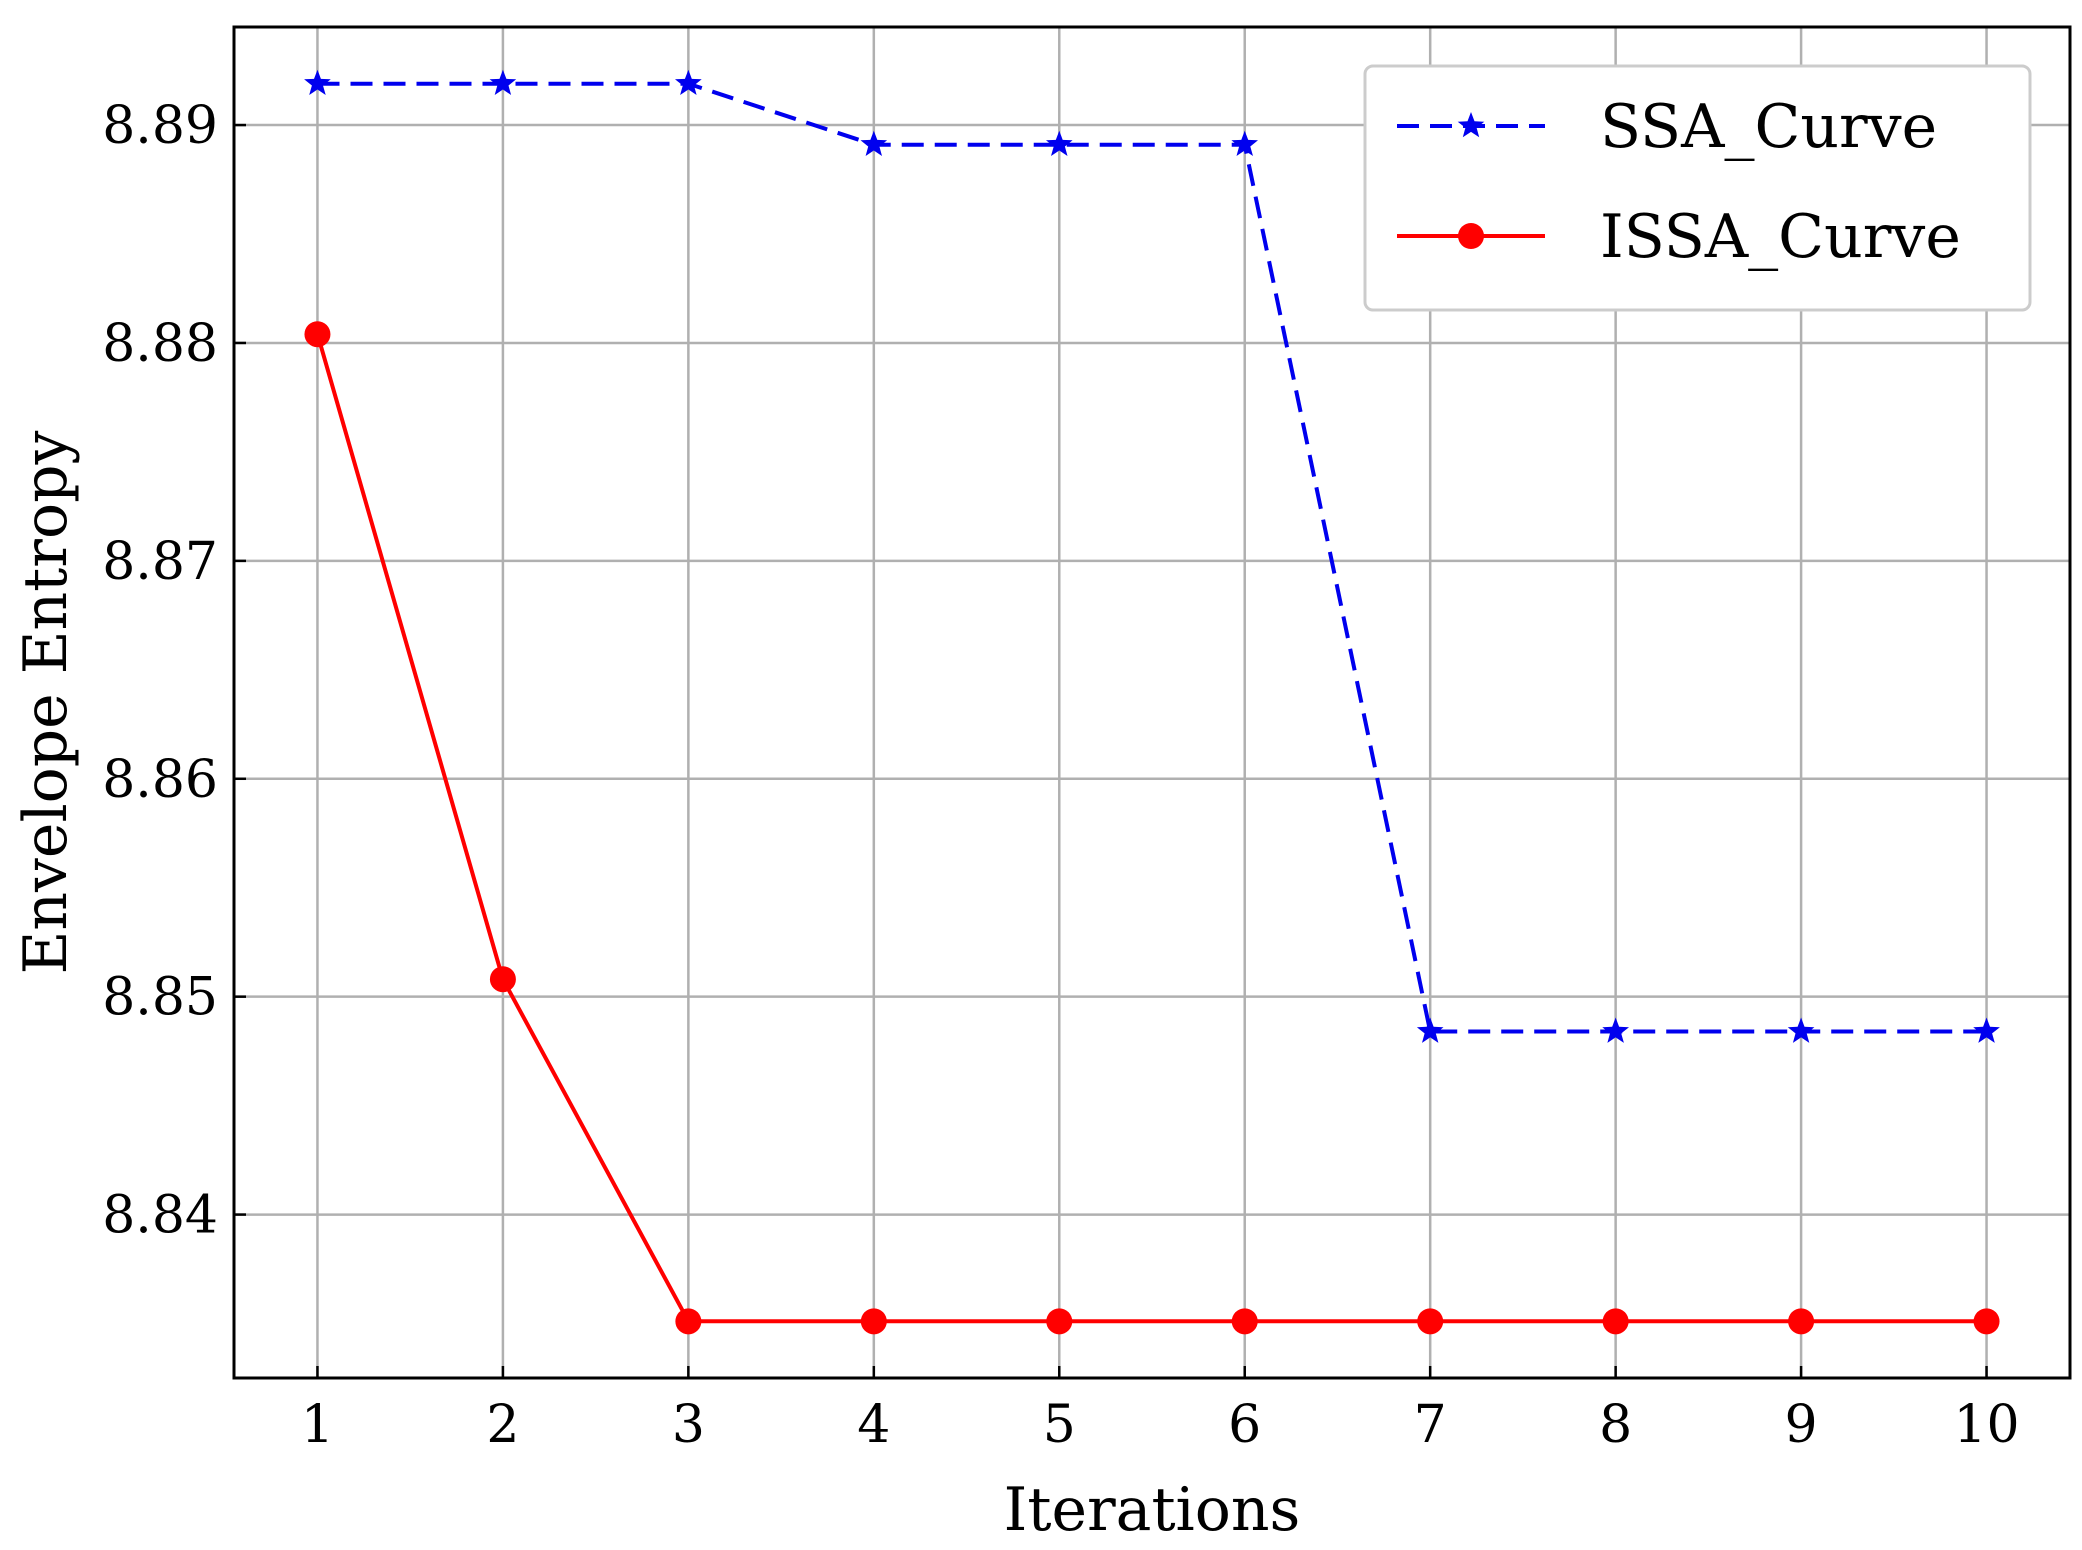 This screenshot has height=1550, width=2082. I want to click on y-tick-label: 8.87, so click(160, 562).